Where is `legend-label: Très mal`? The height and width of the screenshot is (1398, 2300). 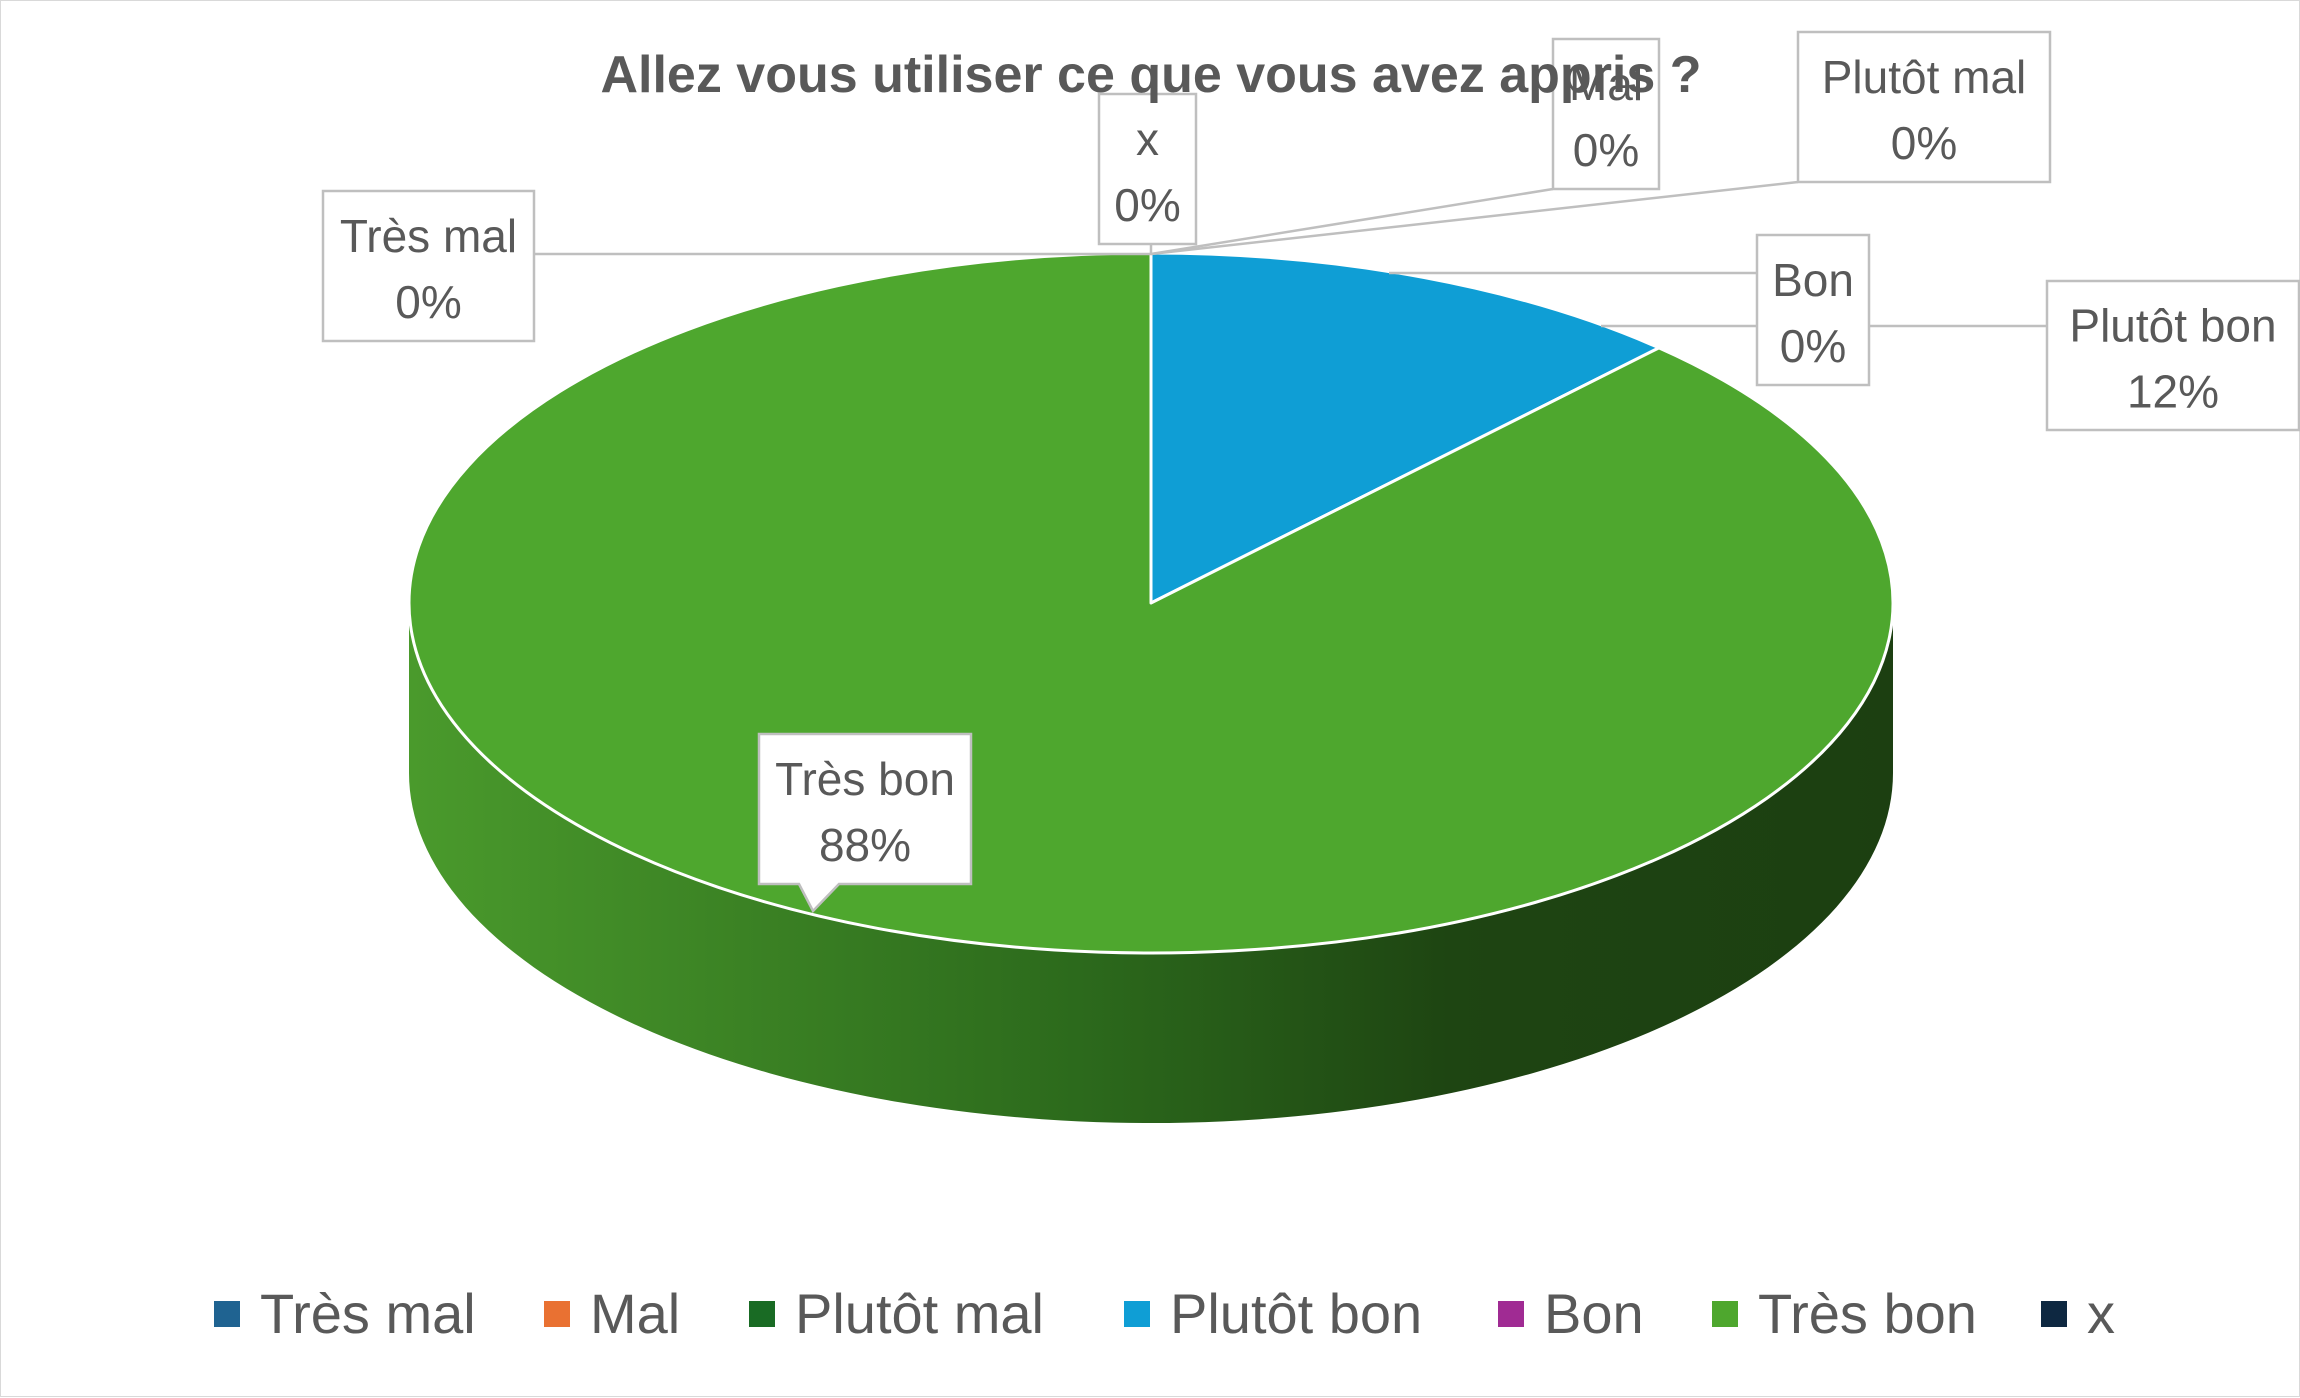 legend-label: Très mal is located at coordinates (368, 1313).